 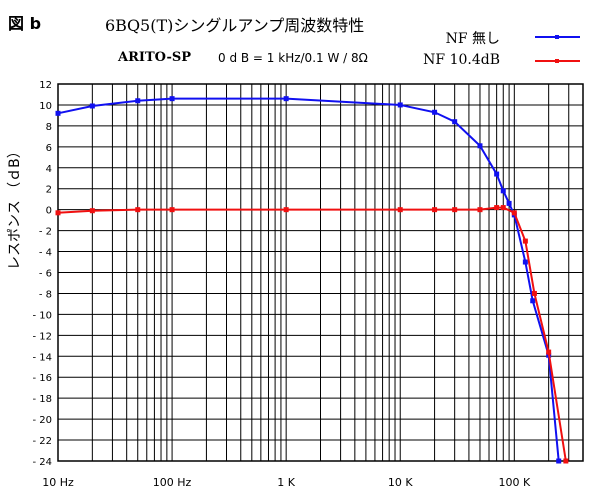 What do you see at coordinates (49, 211) in the screenshot?
I see `y-tick-label: 0` at bounding box center [49, 211].